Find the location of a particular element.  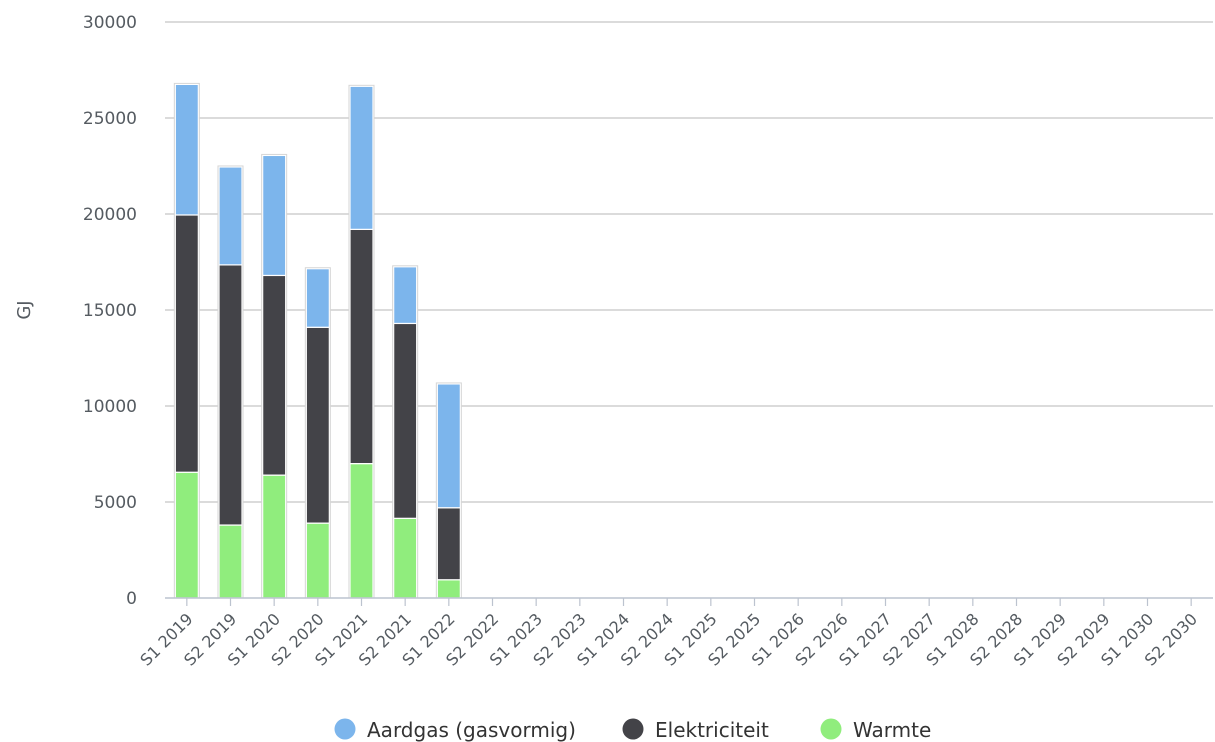

y-tick-label: 30000 is located at coordinates (110, 23).